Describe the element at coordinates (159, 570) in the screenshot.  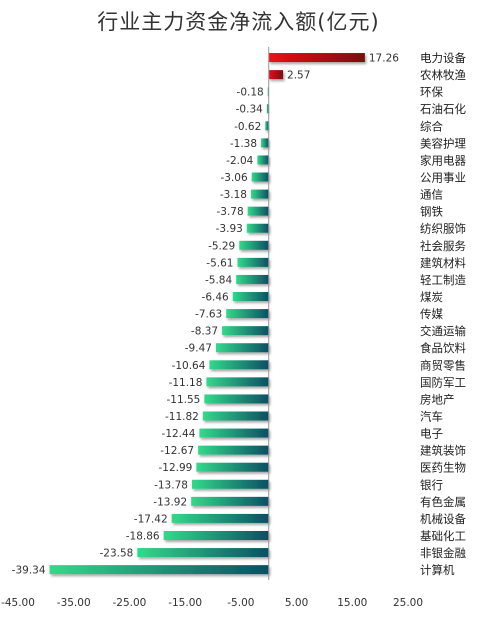
I see `bar-计算机` at that location.